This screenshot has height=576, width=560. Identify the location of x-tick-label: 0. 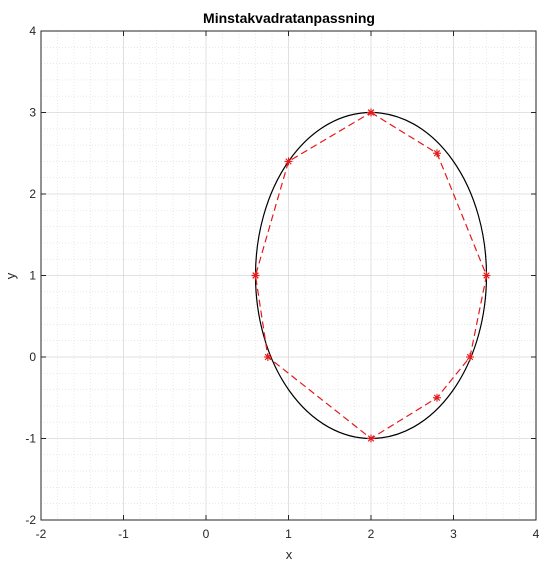
(206, 534).